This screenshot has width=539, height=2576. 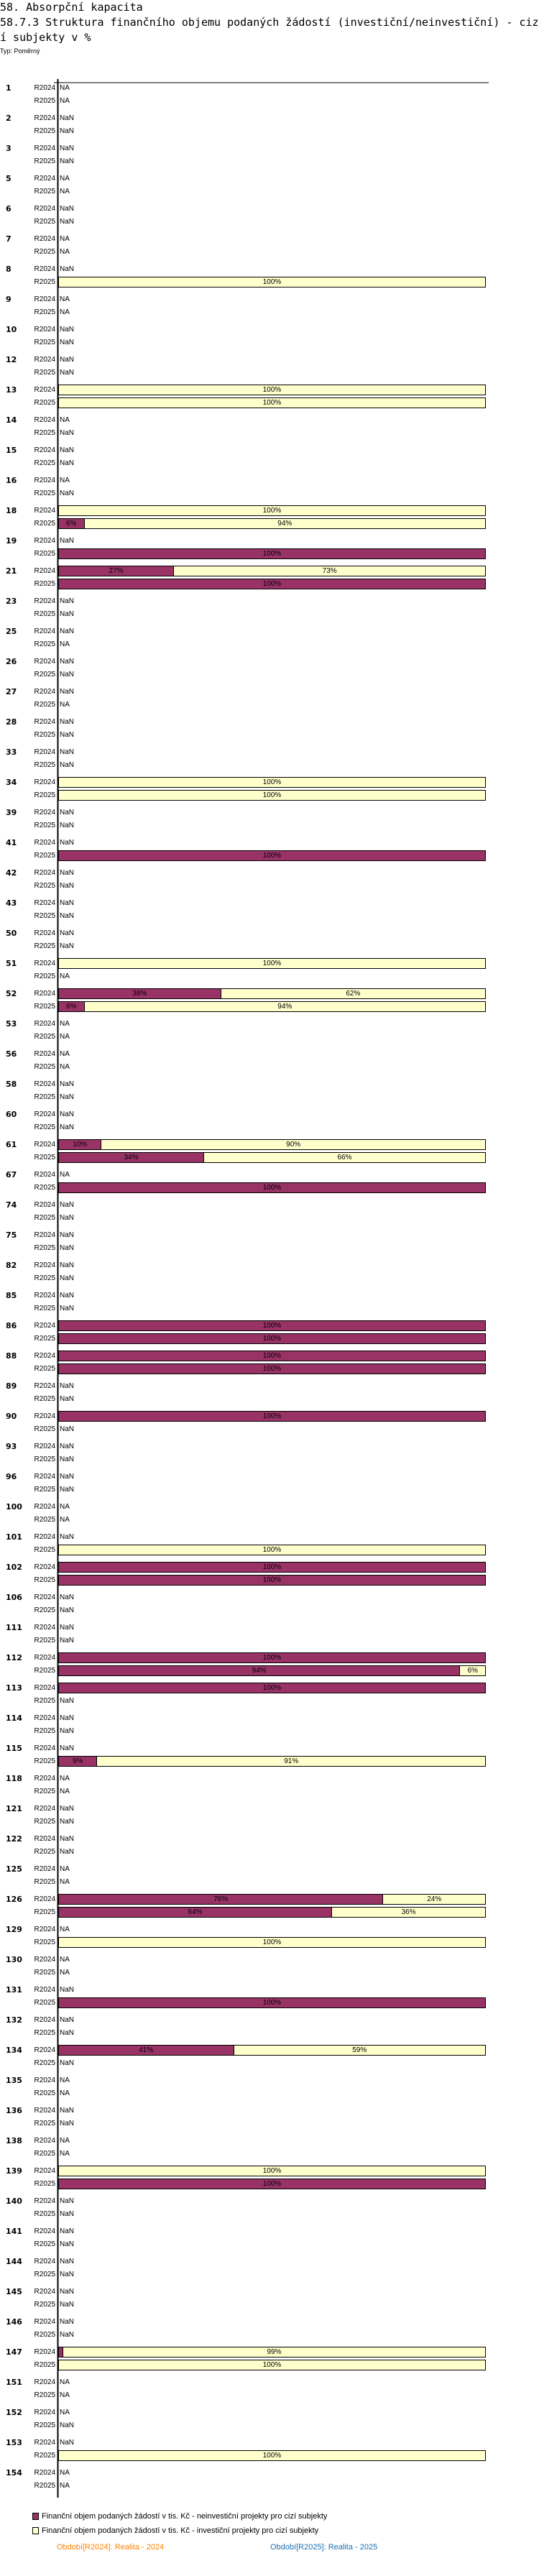 I want to click on group-label: 96, so click(x=11, y=1476).